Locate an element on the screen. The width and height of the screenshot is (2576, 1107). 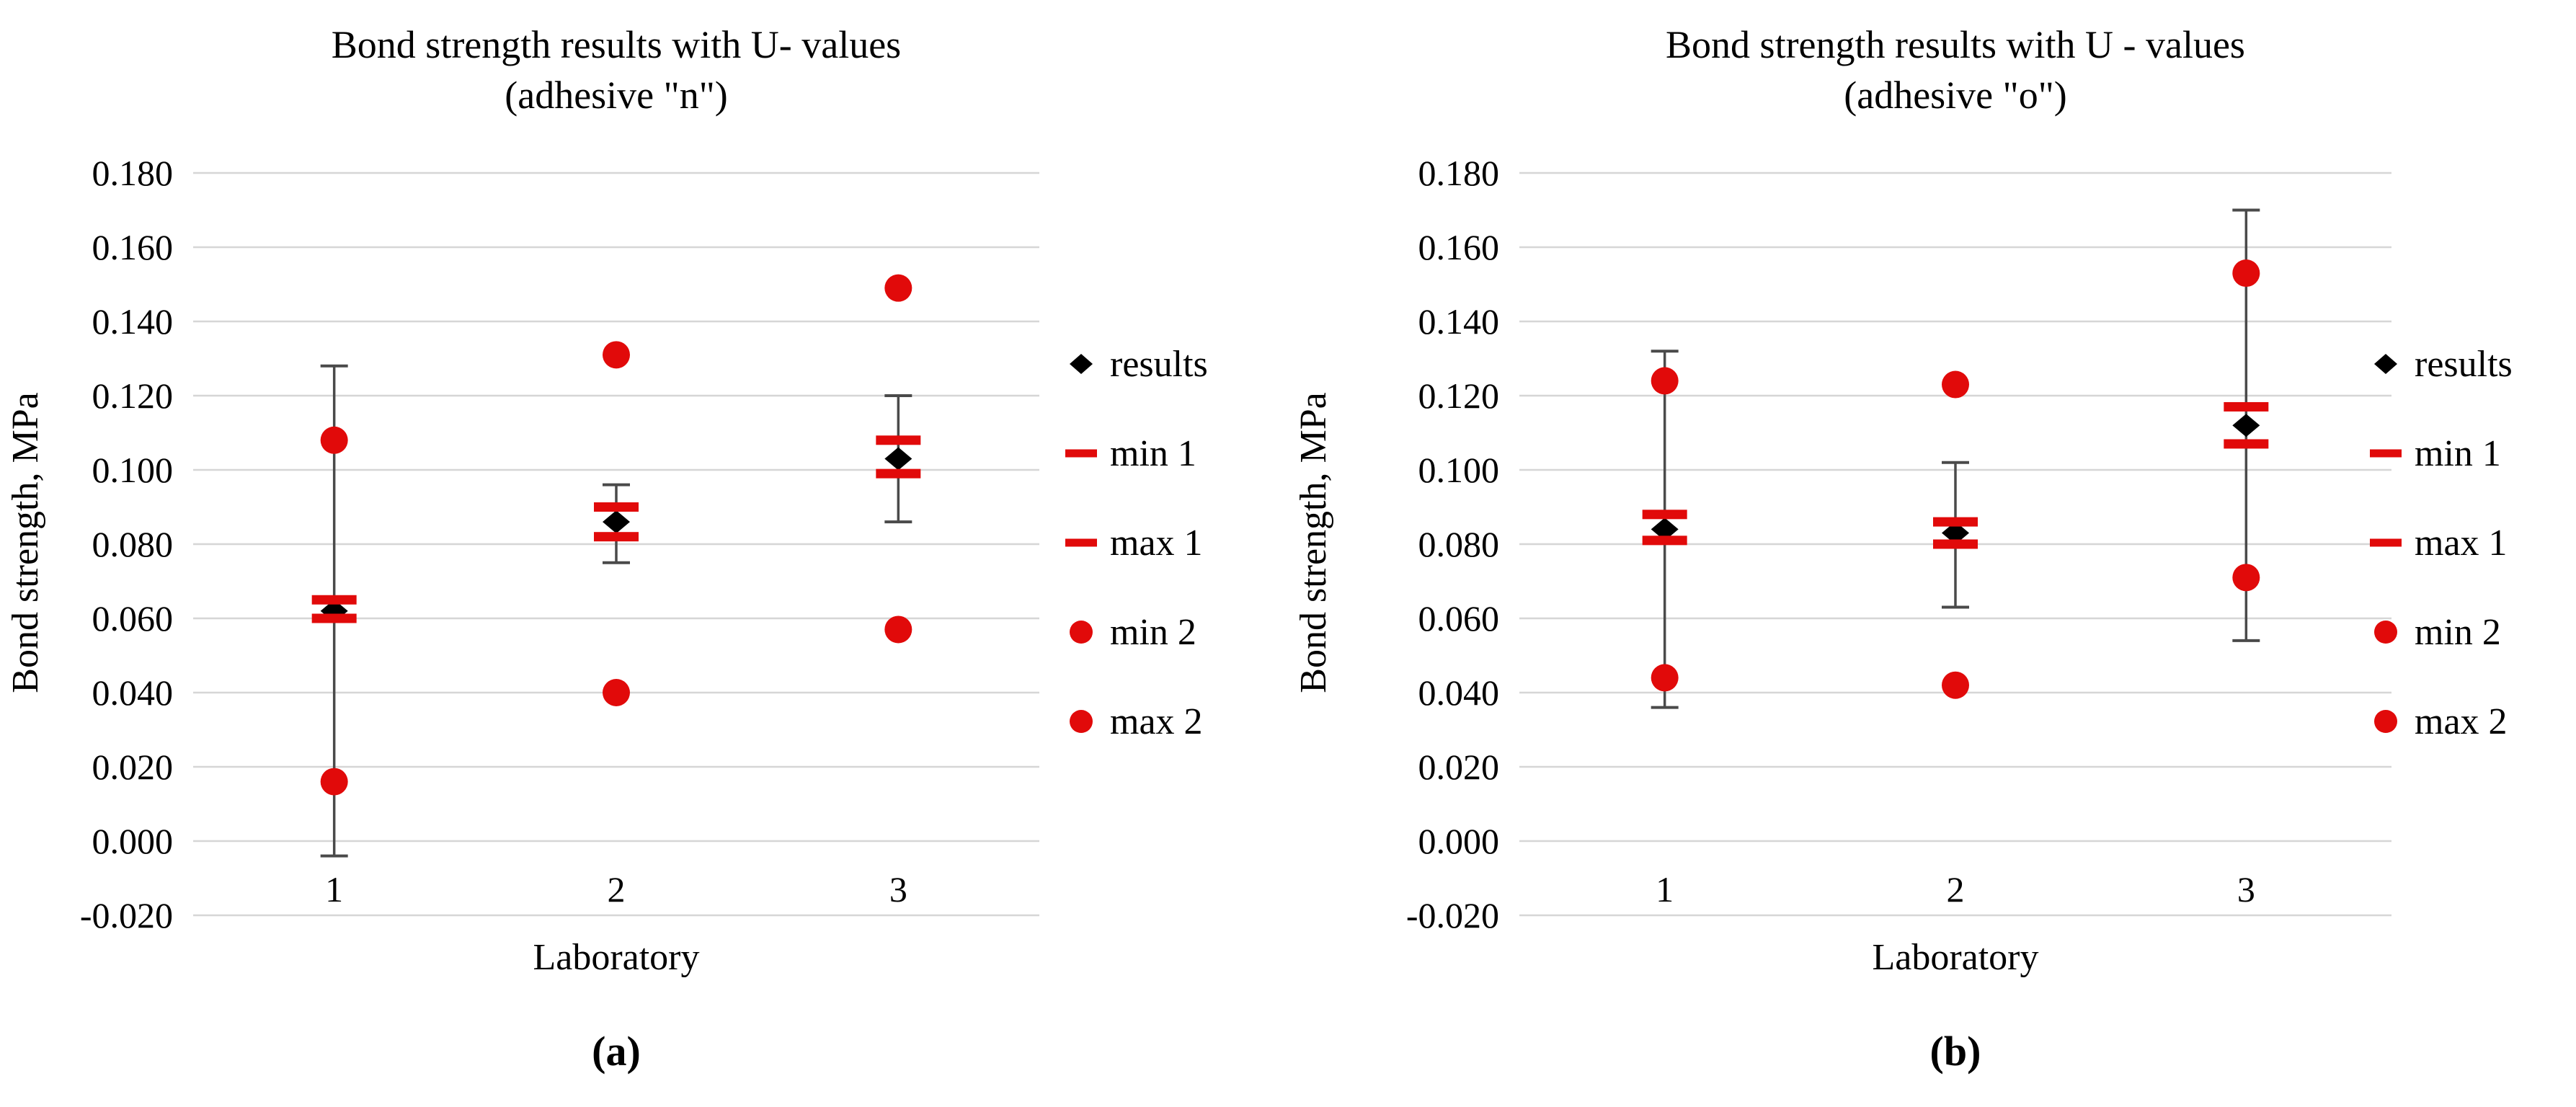
chart-subtitle: (adhesive "n") is located at coordinates (616, 96).